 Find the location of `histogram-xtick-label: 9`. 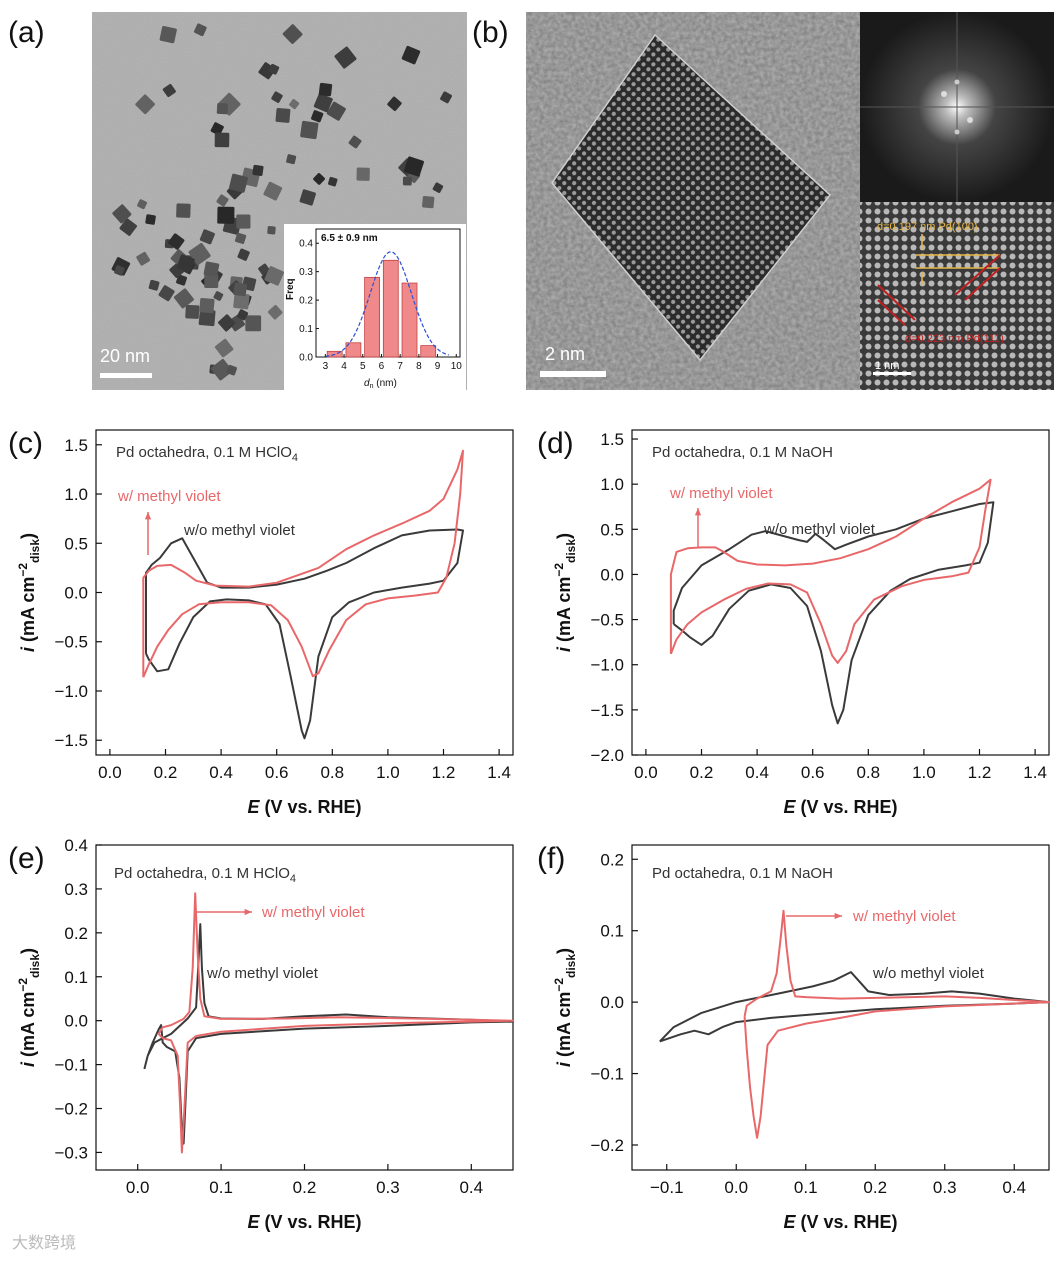

histogram-xtick-label: 9 is located at coordinates (438, 366).